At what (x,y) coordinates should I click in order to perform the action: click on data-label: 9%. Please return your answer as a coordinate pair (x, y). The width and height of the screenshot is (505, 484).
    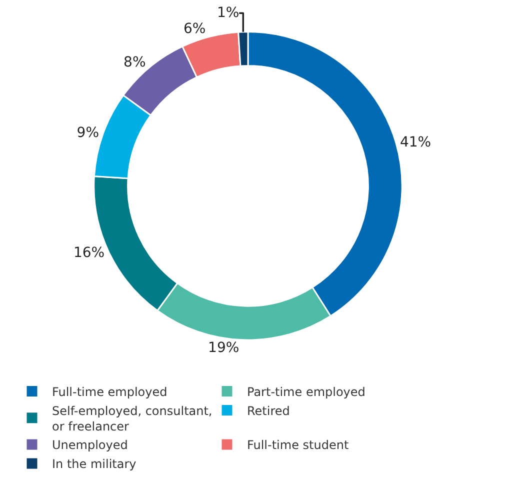
    Looking at the image, I should click on (88, 132).